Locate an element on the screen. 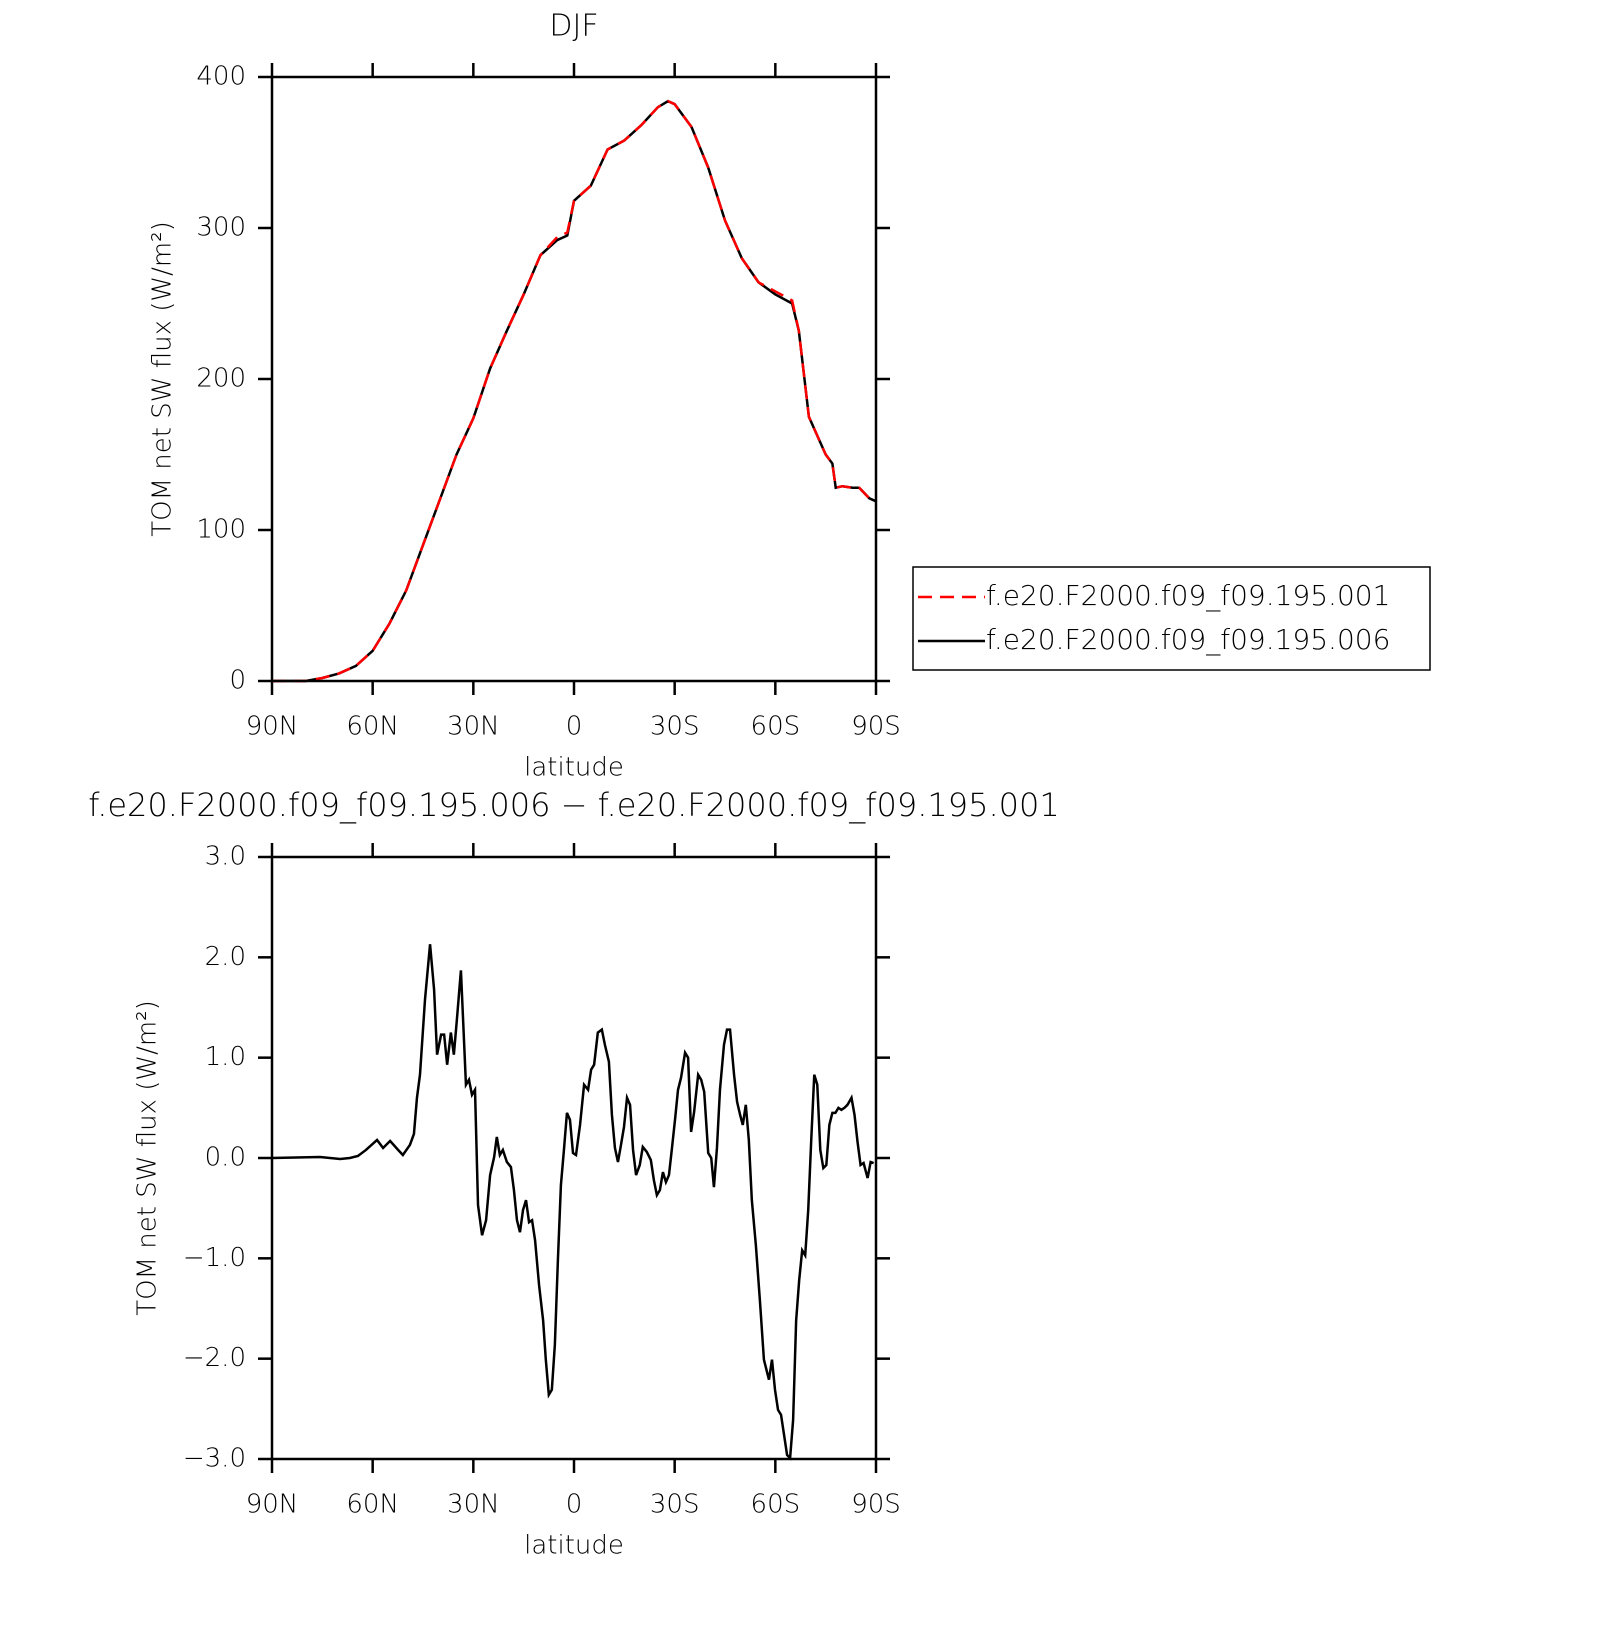 Image resolution: width=1599 pixels, height=1635 pixels. y-tick-label: 300 is located at coordinates (221, 228).